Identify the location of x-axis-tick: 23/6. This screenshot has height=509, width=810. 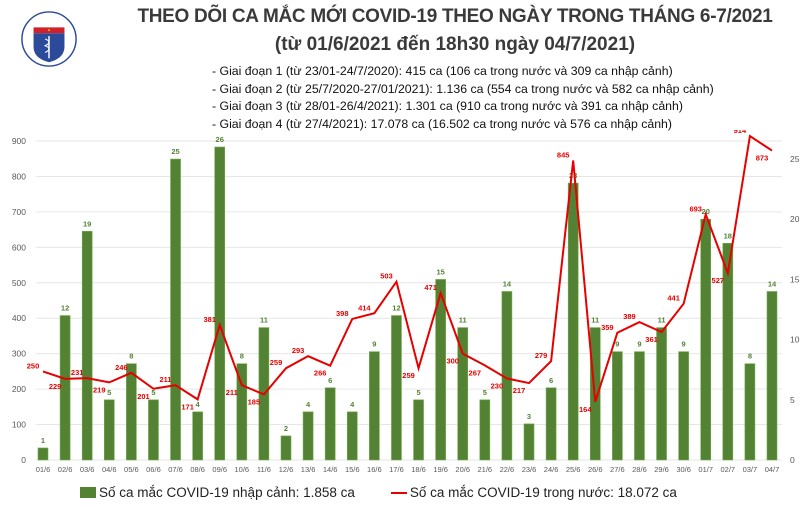
(529, 469).